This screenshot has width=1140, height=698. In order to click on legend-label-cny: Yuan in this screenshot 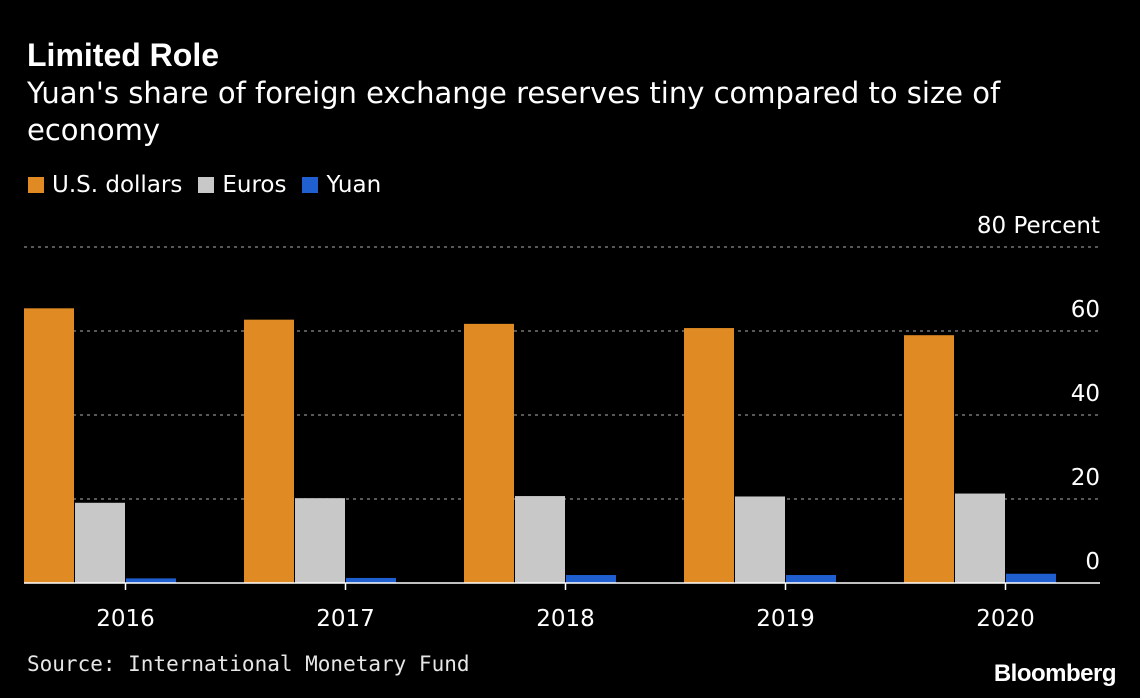, I will do `click(354, 185)`.